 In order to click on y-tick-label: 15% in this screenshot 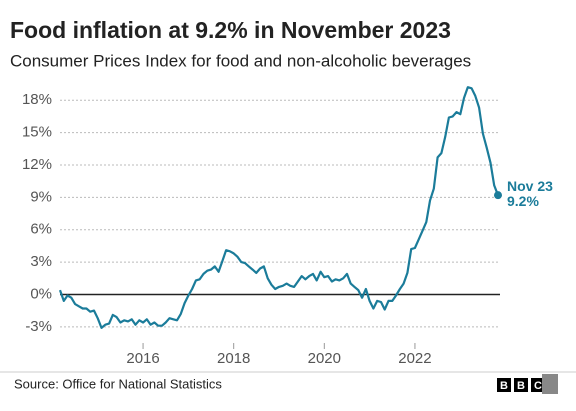, I will do `click(37, 132)`.